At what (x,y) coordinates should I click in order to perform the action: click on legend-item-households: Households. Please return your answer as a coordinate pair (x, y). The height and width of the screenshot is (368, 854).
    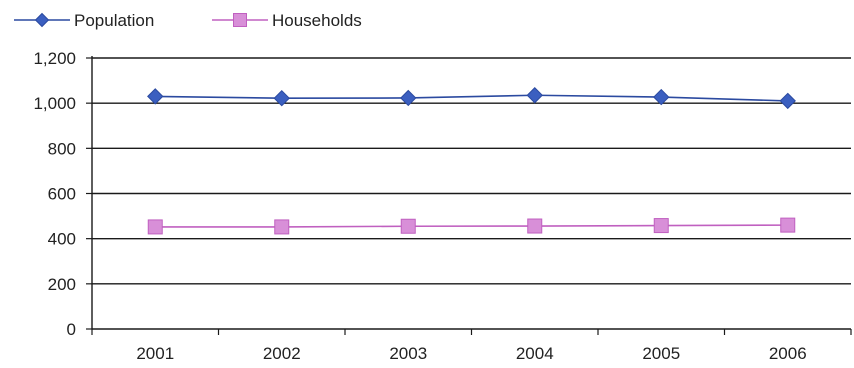
    Looking at the image, I should click on (287, 20).